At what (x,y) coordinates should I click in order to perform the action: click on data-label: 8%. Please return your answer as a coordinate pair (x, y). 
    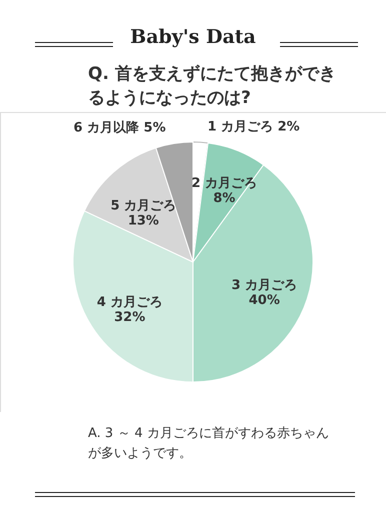
    Looking at the image, I should click on (224, 198).